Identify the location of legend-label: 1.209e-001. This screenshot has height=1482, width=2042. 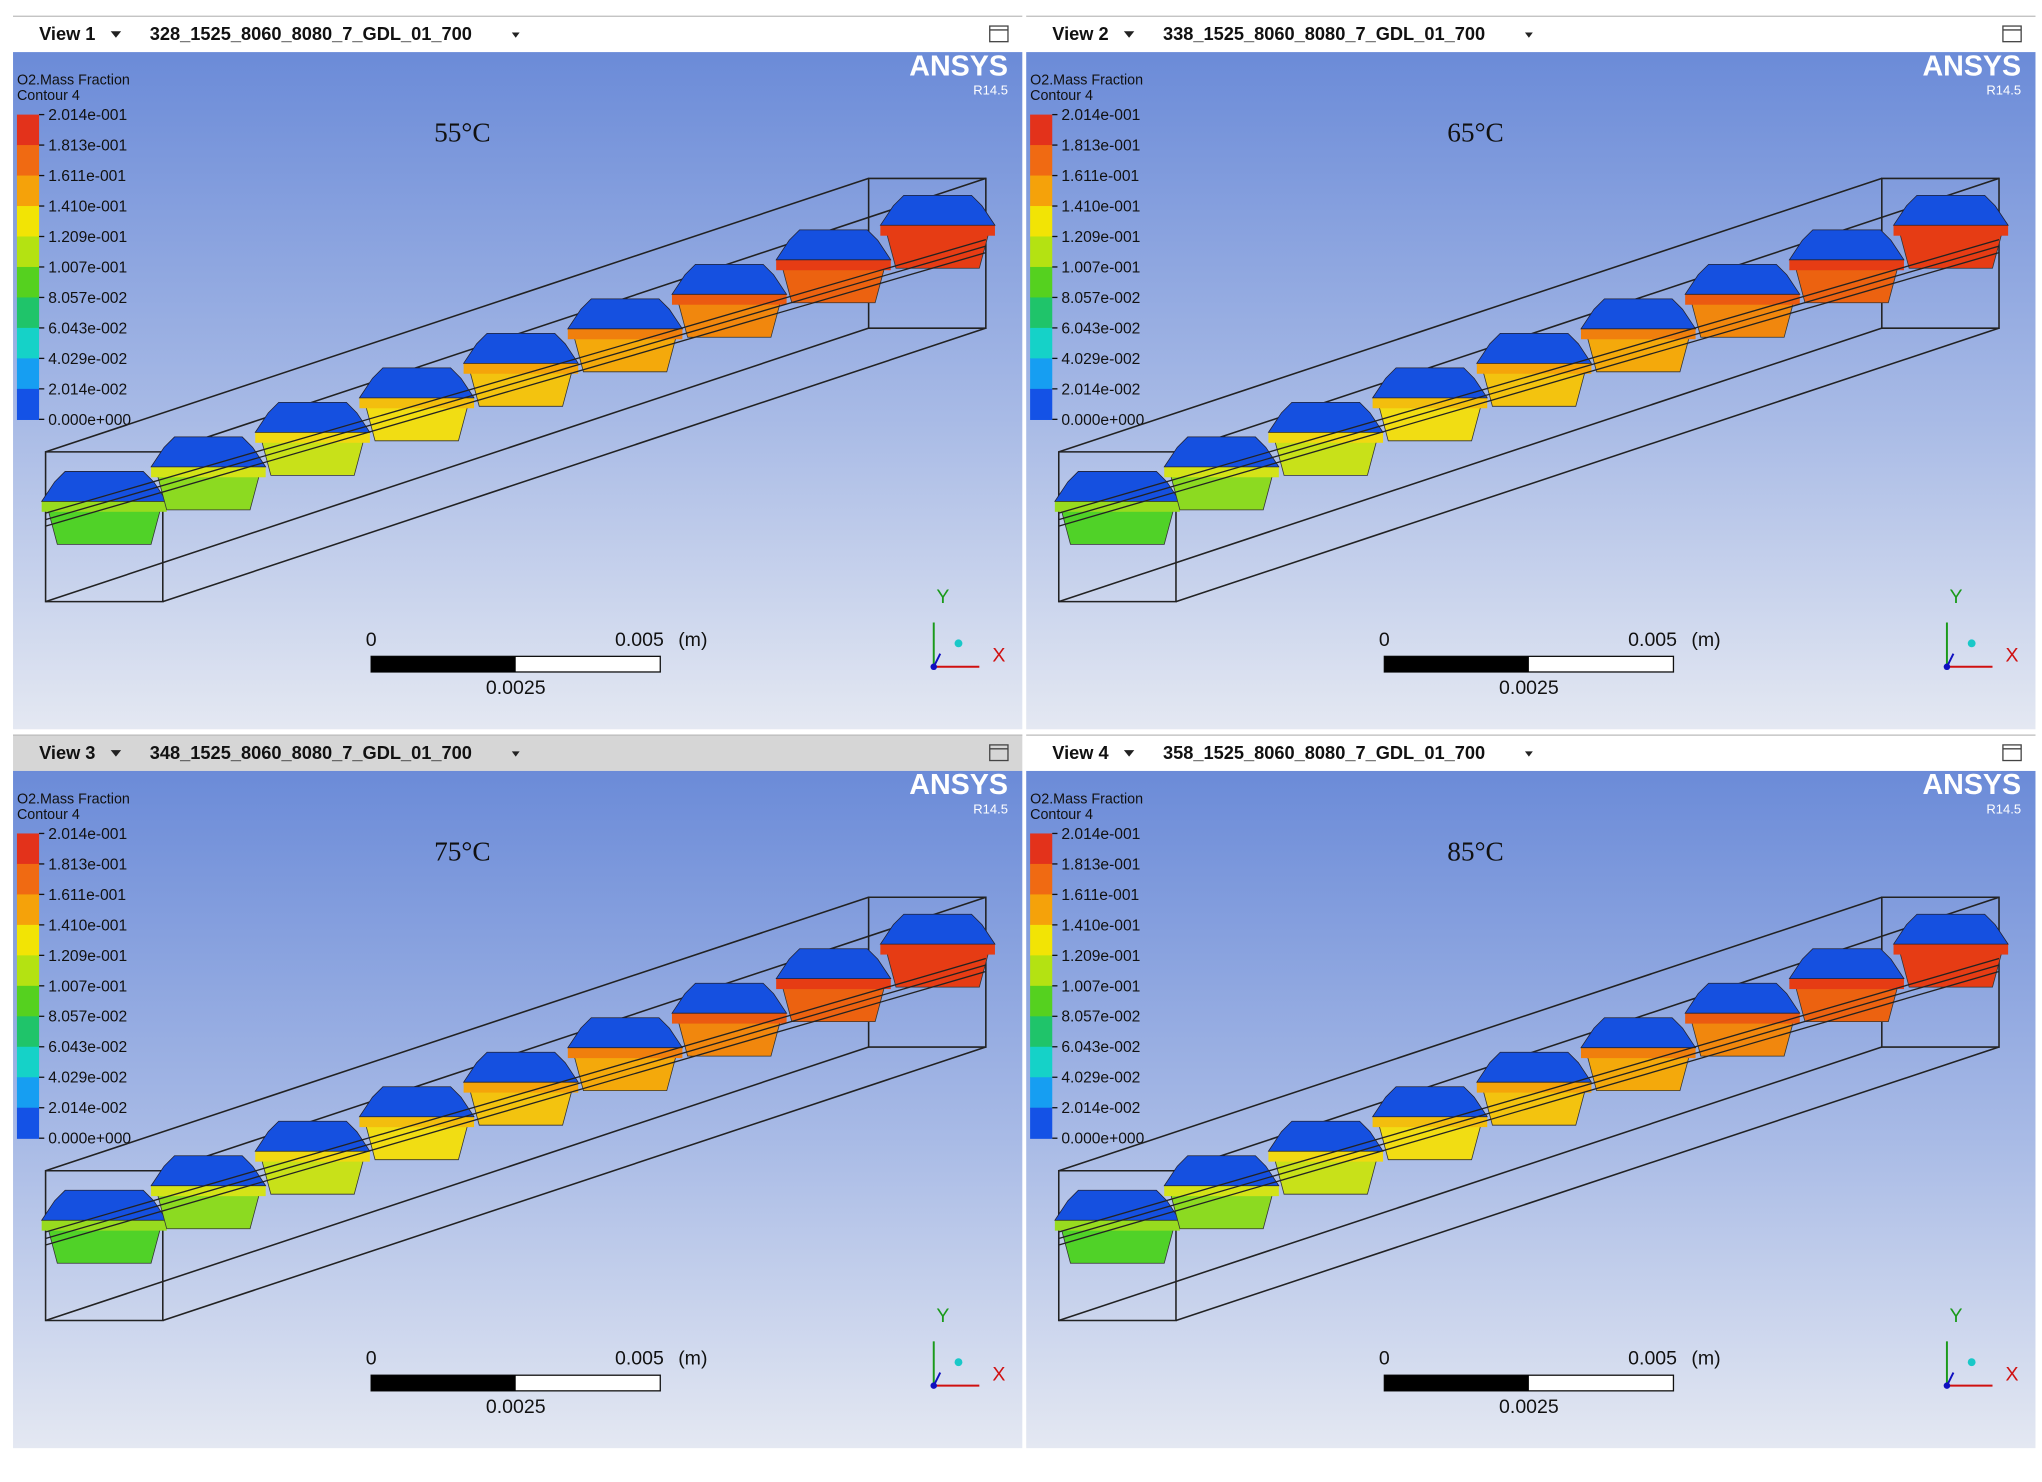
(87, 956).